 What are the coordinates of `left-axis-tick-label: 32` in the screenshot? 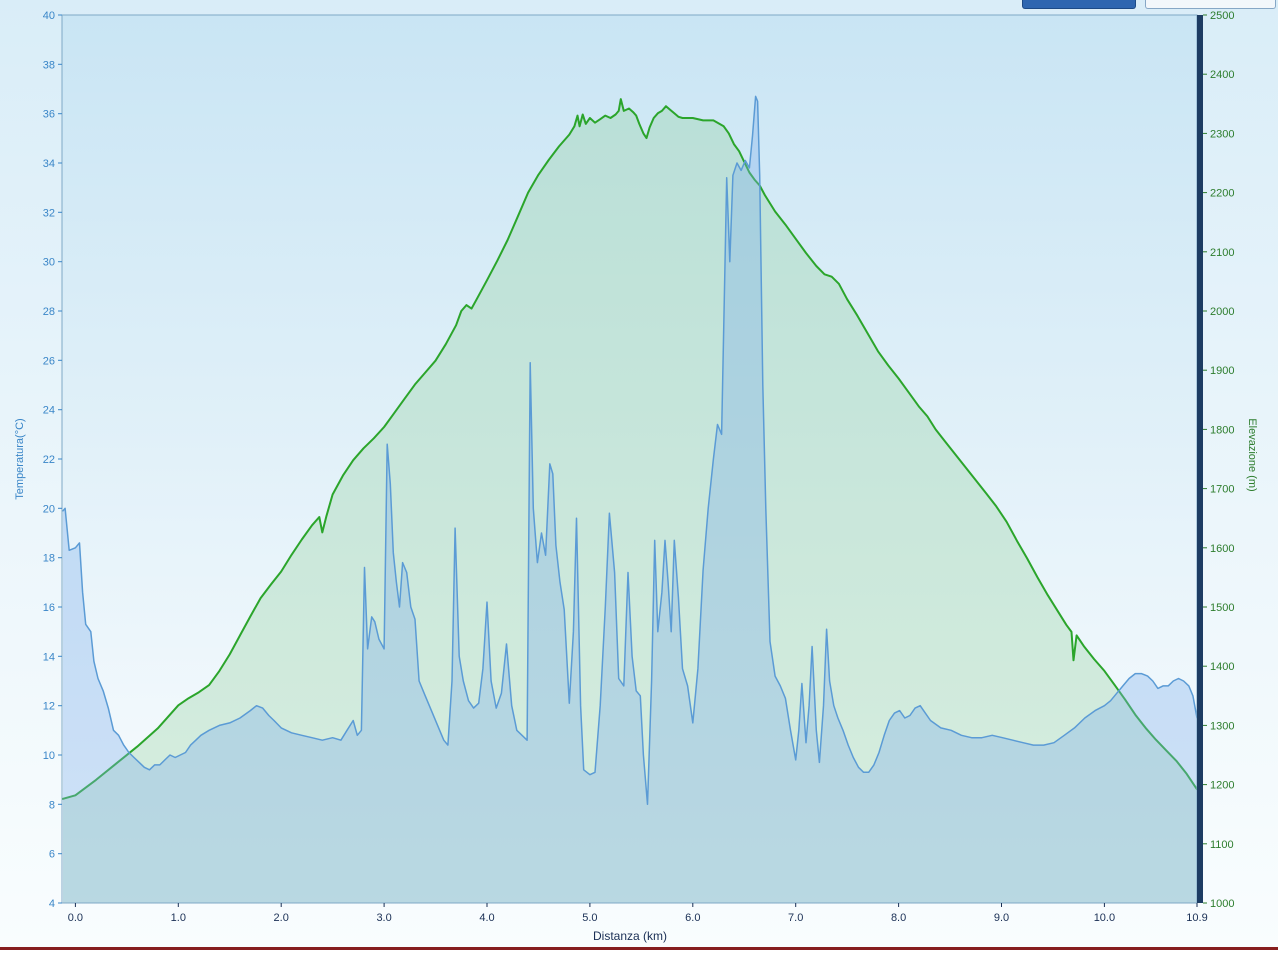 It's located at (49, 213).